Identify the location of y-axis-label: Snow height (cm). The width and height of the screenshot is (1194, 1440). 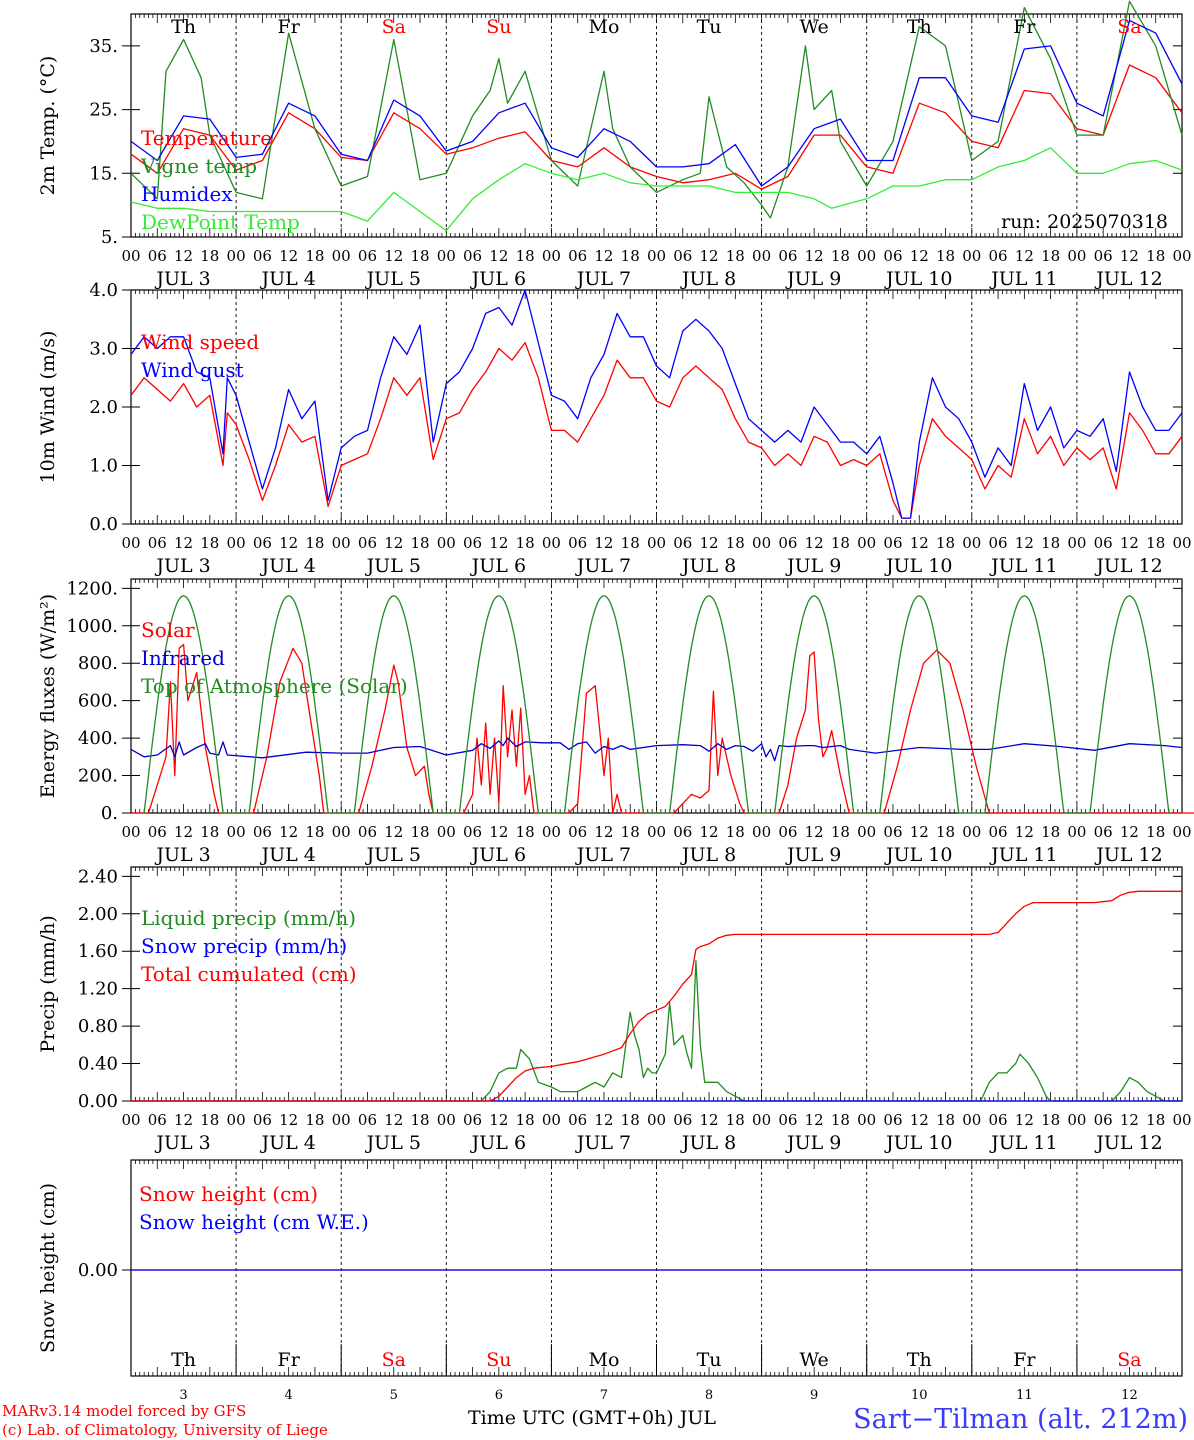
(48, 1268).